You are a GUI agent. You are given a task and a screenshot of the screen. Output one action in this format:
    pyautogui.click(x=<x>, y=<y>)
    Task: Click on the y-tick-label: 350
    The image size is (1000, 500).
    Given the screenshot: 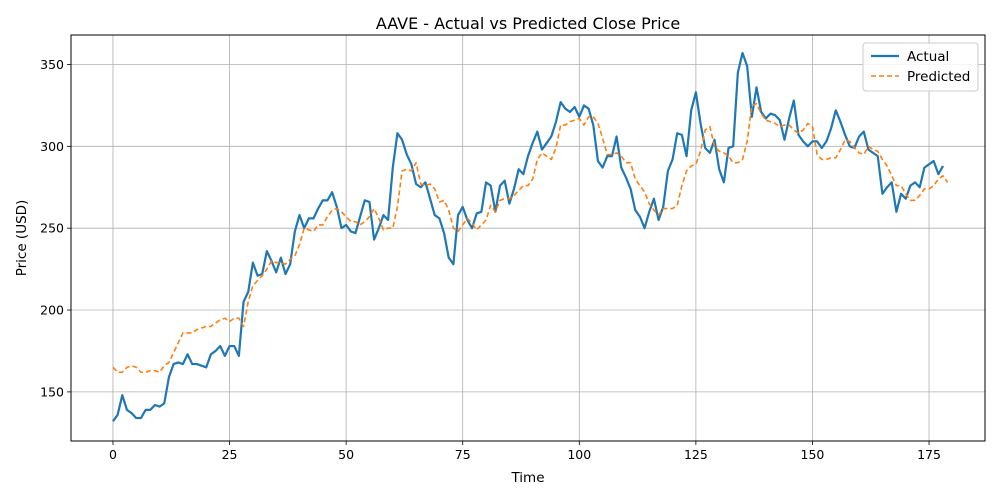 What is the action you would take?
    pyautogui.click(x=52, y=64)
    